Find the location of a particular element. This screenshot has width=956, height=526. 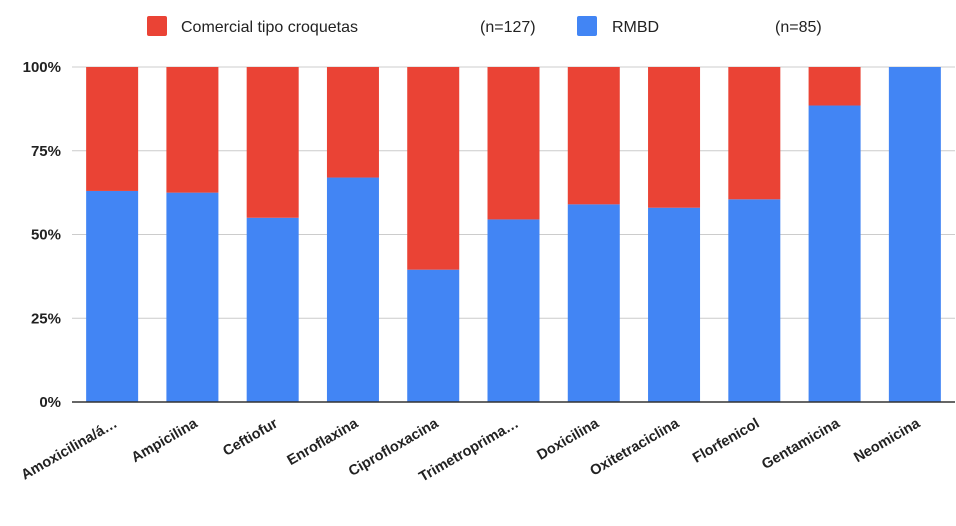

x-tick-label: Ampicilina is located at coordinates (165, 440).